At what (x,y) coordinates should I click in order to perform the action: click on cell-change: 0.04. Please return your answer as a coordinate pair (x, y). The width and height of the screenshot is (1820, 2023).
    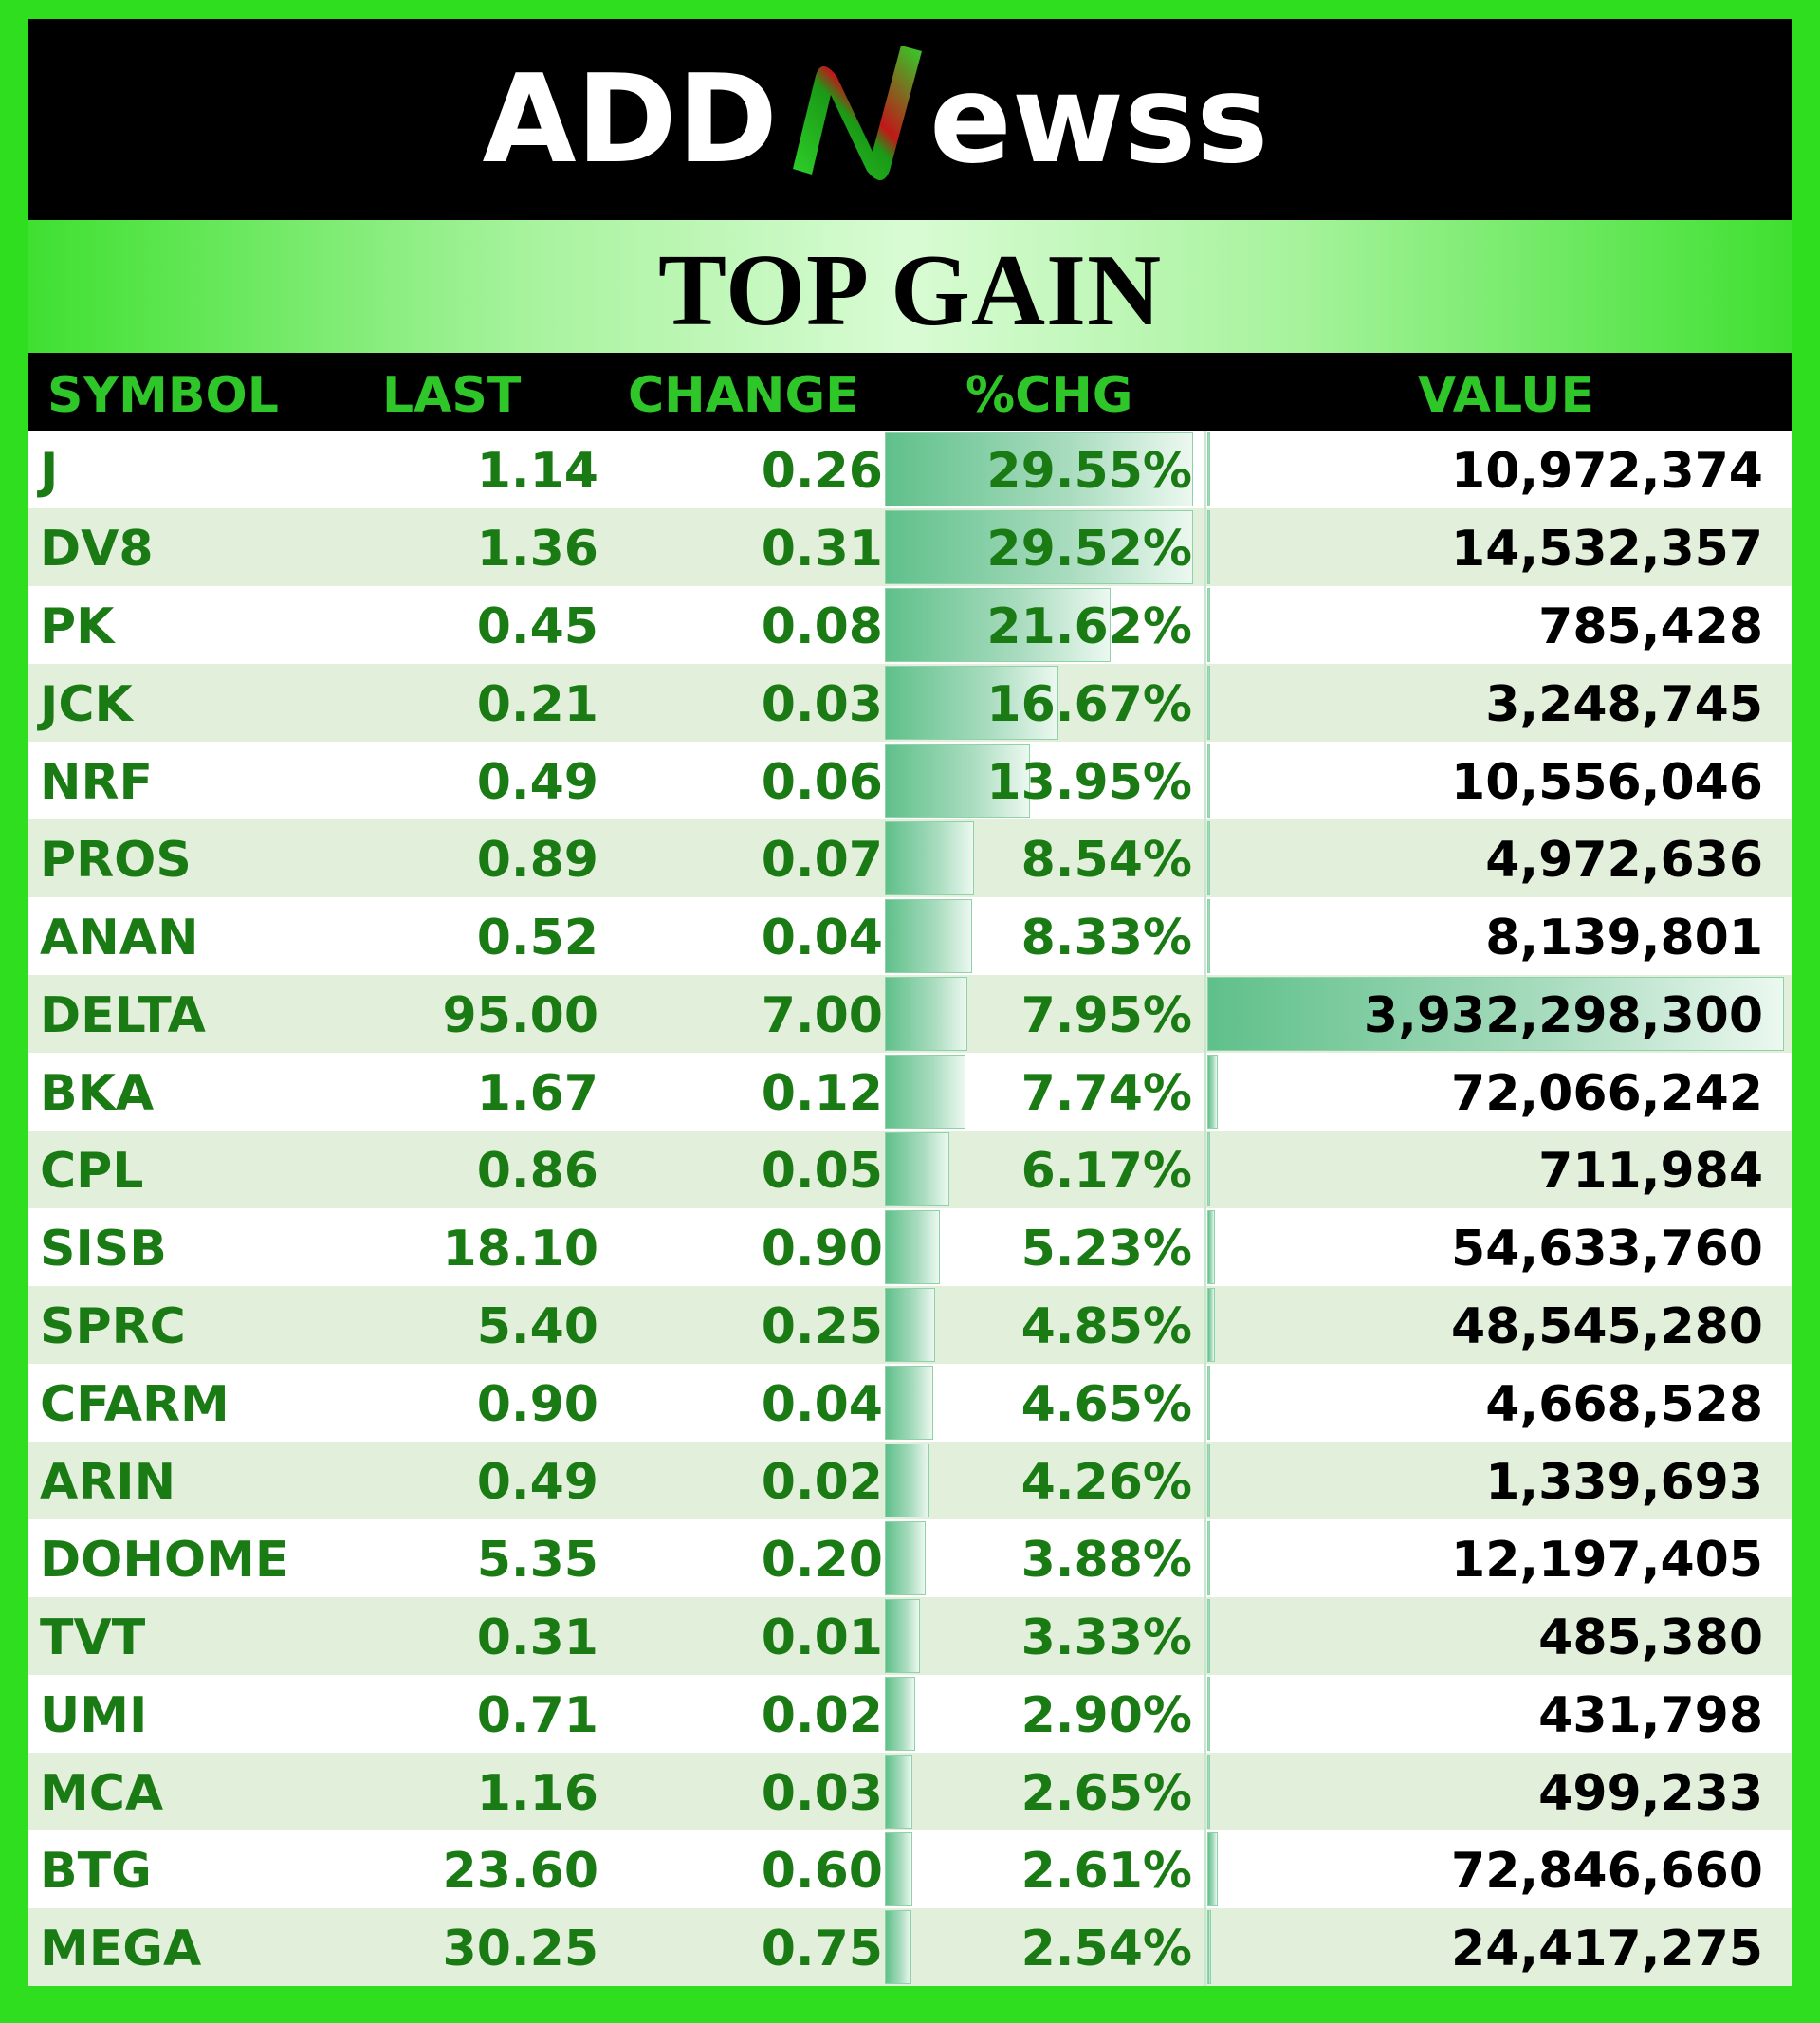
    Looking at the image, I should click on (822, 938).